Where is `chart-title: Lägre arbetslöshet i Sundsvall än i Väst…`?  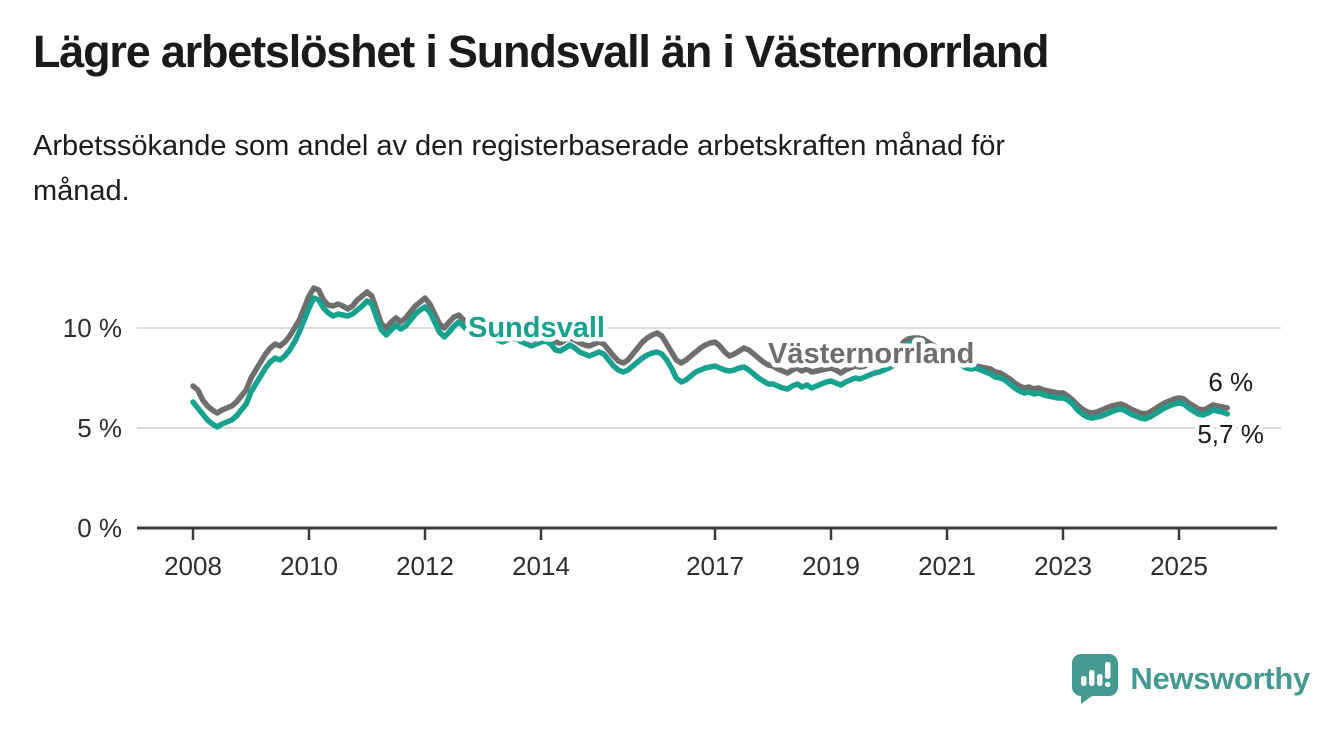
chart-title: Lägre arbetslöshet i Sundsvall än i Väst… is located at coordinates (541, 51).